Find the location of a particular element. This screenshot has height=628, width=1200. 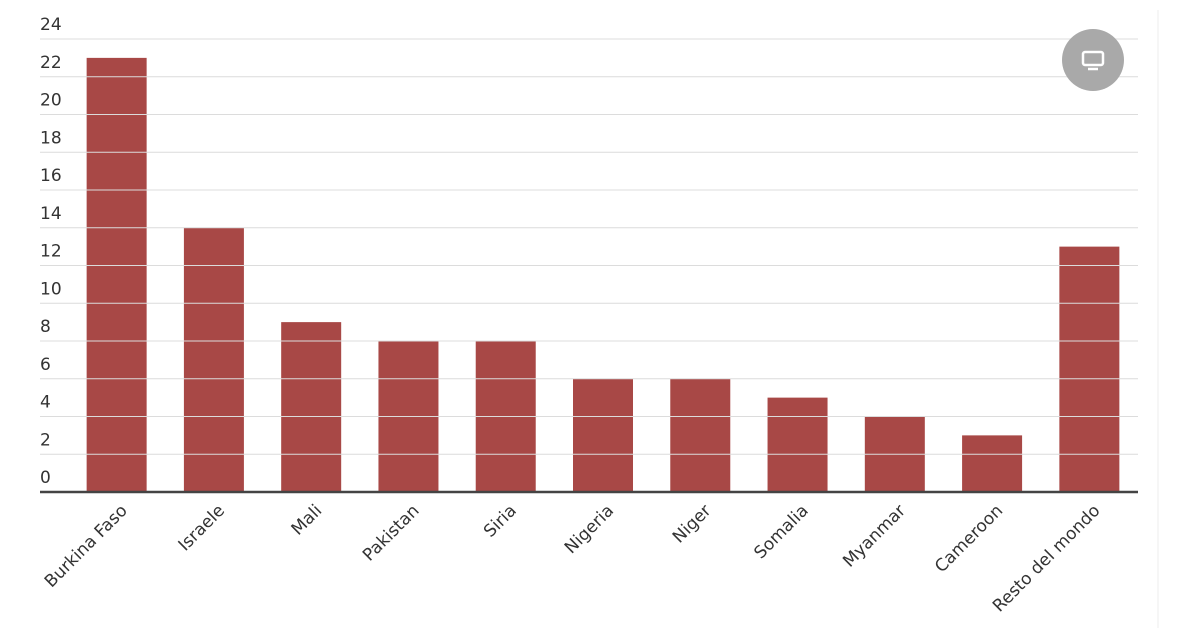

y-tick-label: 12 is located at coordinates (51, 252).